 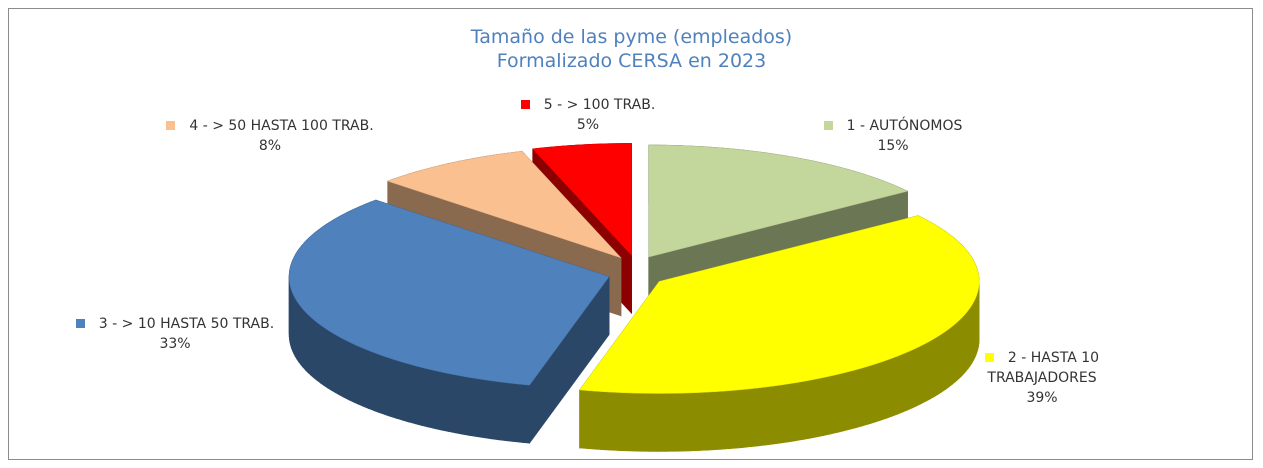 What do you see at coordinates (631, 37) in the screenshot?
I see `chart-title: Tamaño de las pyme (empleados)` at bounding box center [631, 37].